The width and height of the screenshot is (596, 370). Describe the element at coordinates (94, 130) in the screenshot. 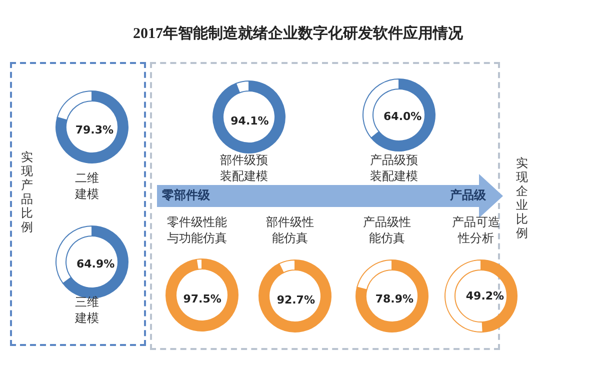

I see `data-label: 79.3%` at that location.